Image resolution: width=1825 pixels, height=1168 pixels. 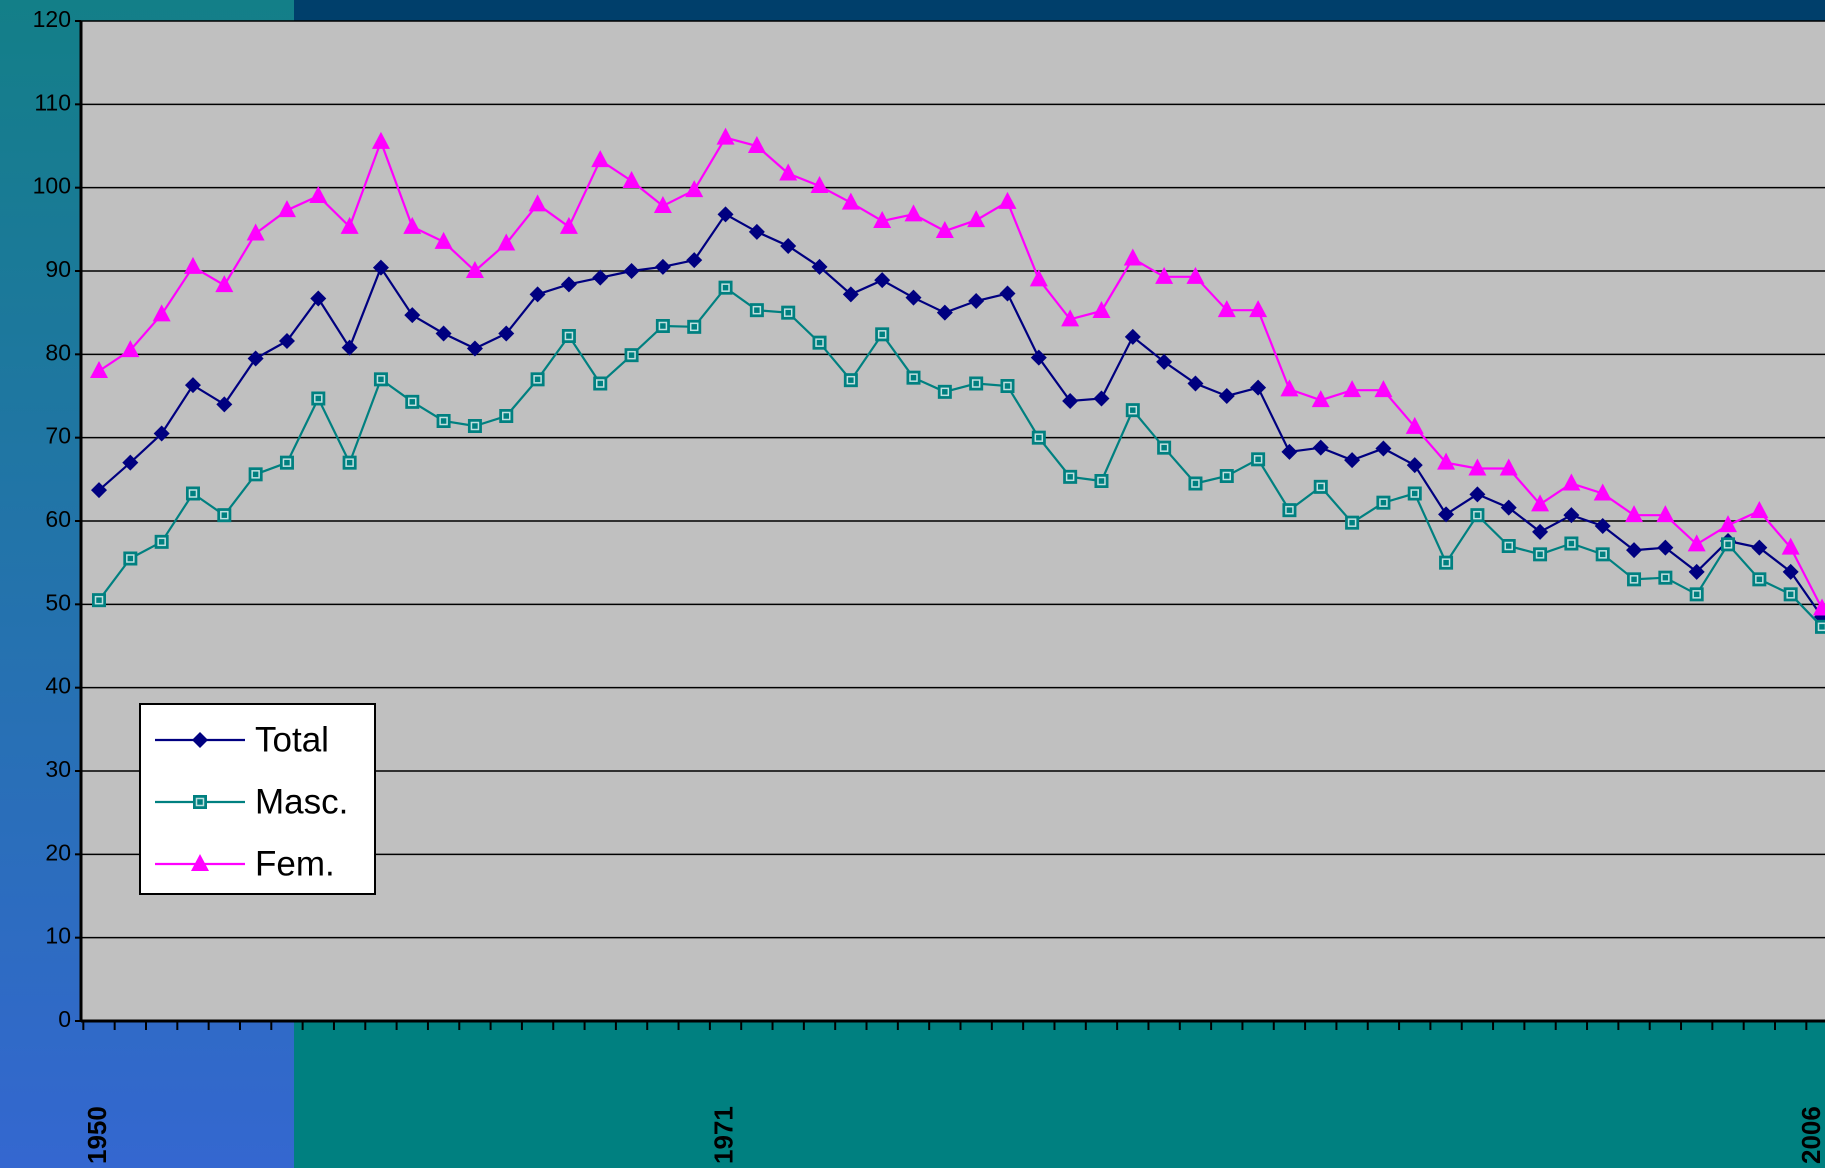 What do you see at coordinates (58, 269) in the screenshot?
I see `y-tick-label: 90` at bounding box center [58, 269].